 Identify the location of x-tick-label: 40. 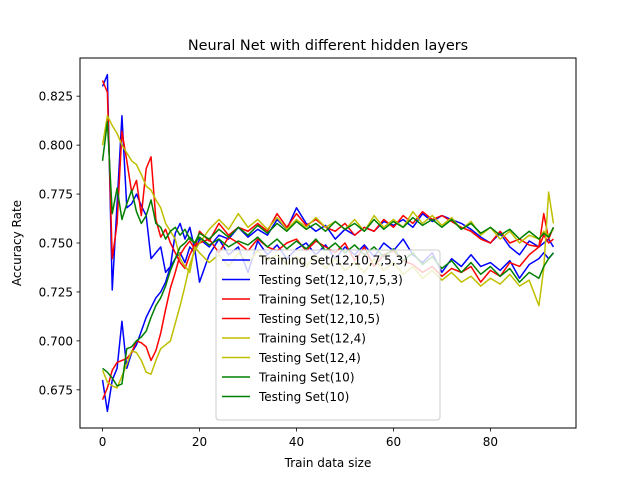
(296, 442).